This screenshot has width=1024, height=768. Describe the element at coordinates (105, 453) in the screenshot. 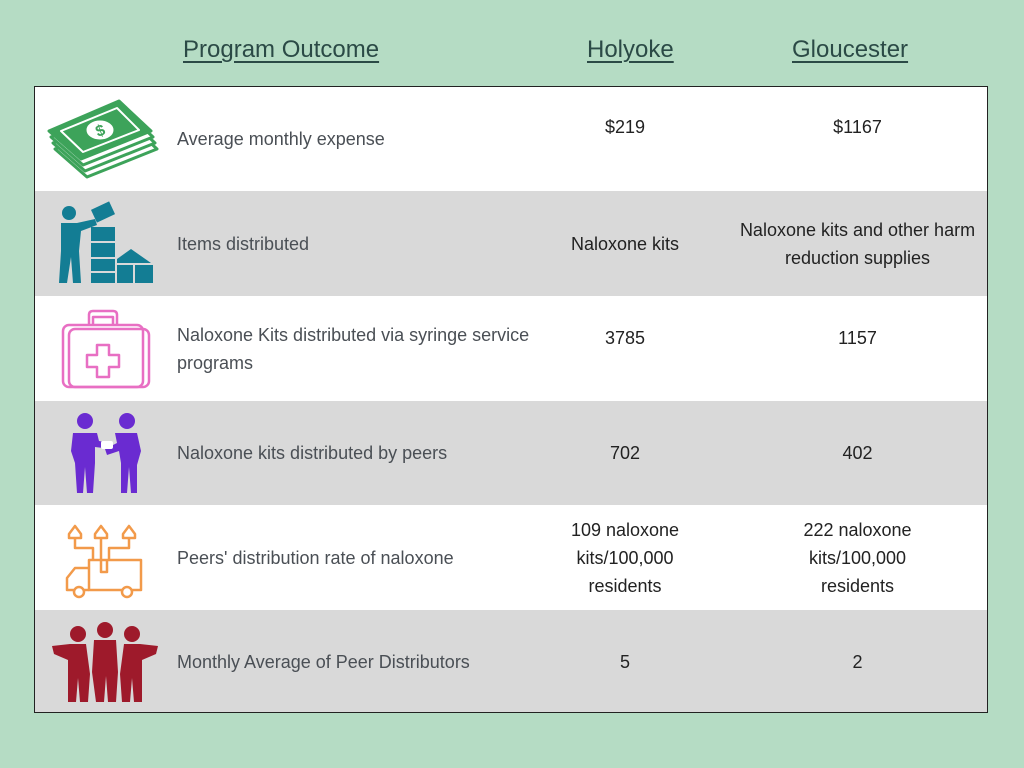

I see `two-people-handing-icon` at that location.